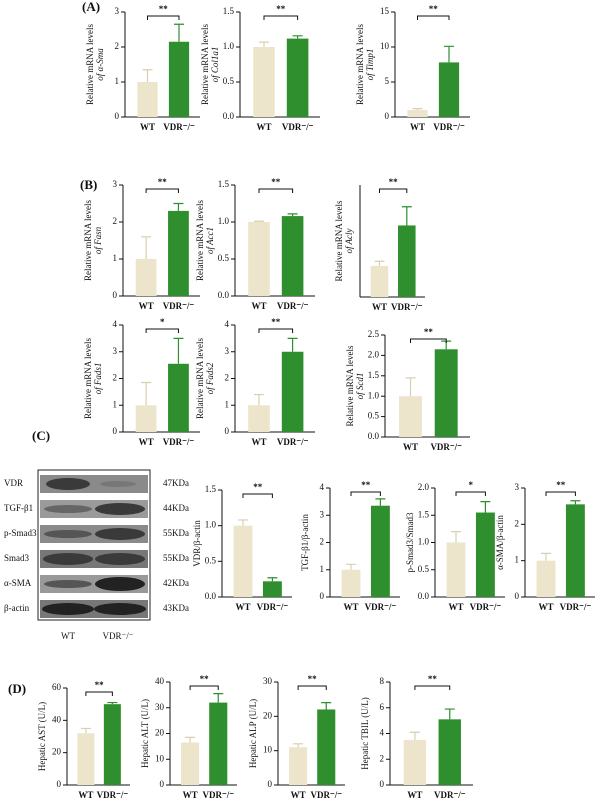 The image size is (600, 806). I want to click on y-tick-label: 1.0, so click(229, 46).